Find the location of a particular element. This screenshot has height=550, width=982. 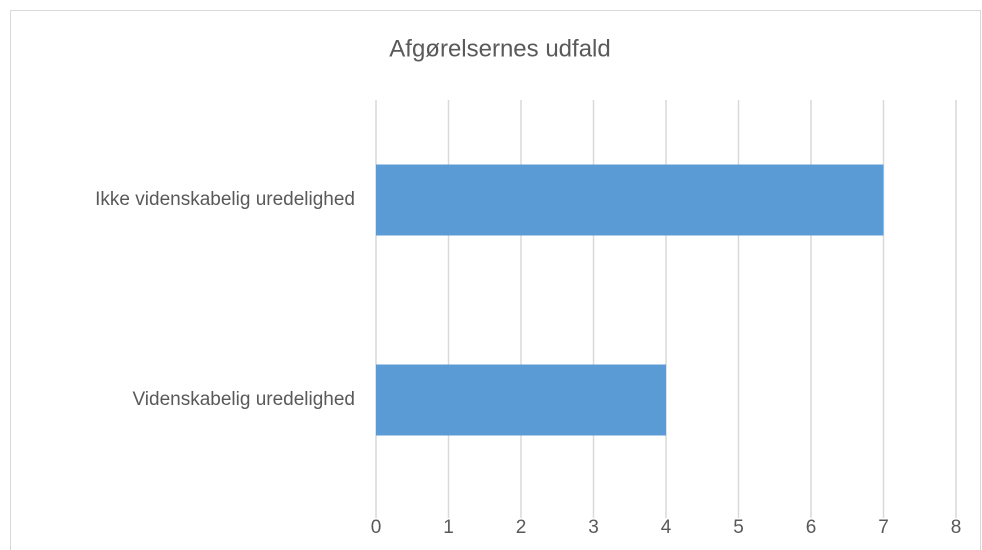

y-tick-label: Videnskabelig uredelighed is located at coordinates (243, 399).